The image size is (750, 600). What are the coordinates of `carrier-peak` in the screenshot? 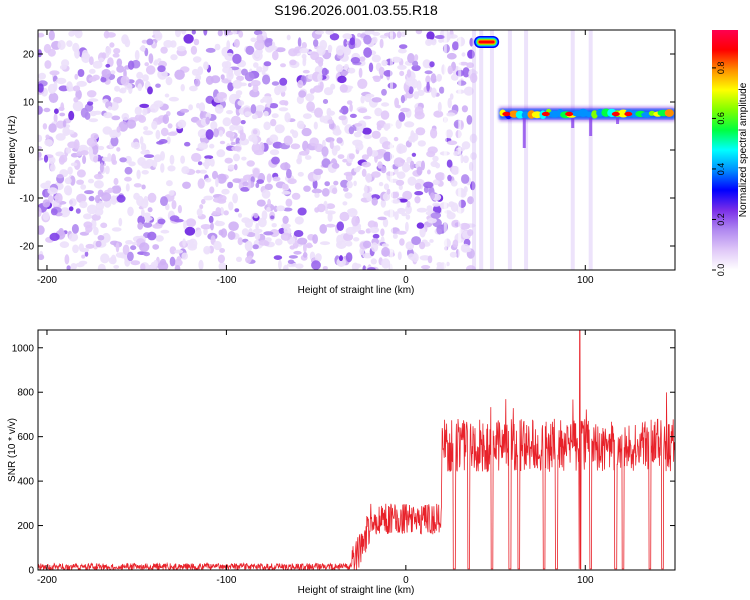 It's located at (628, 114).